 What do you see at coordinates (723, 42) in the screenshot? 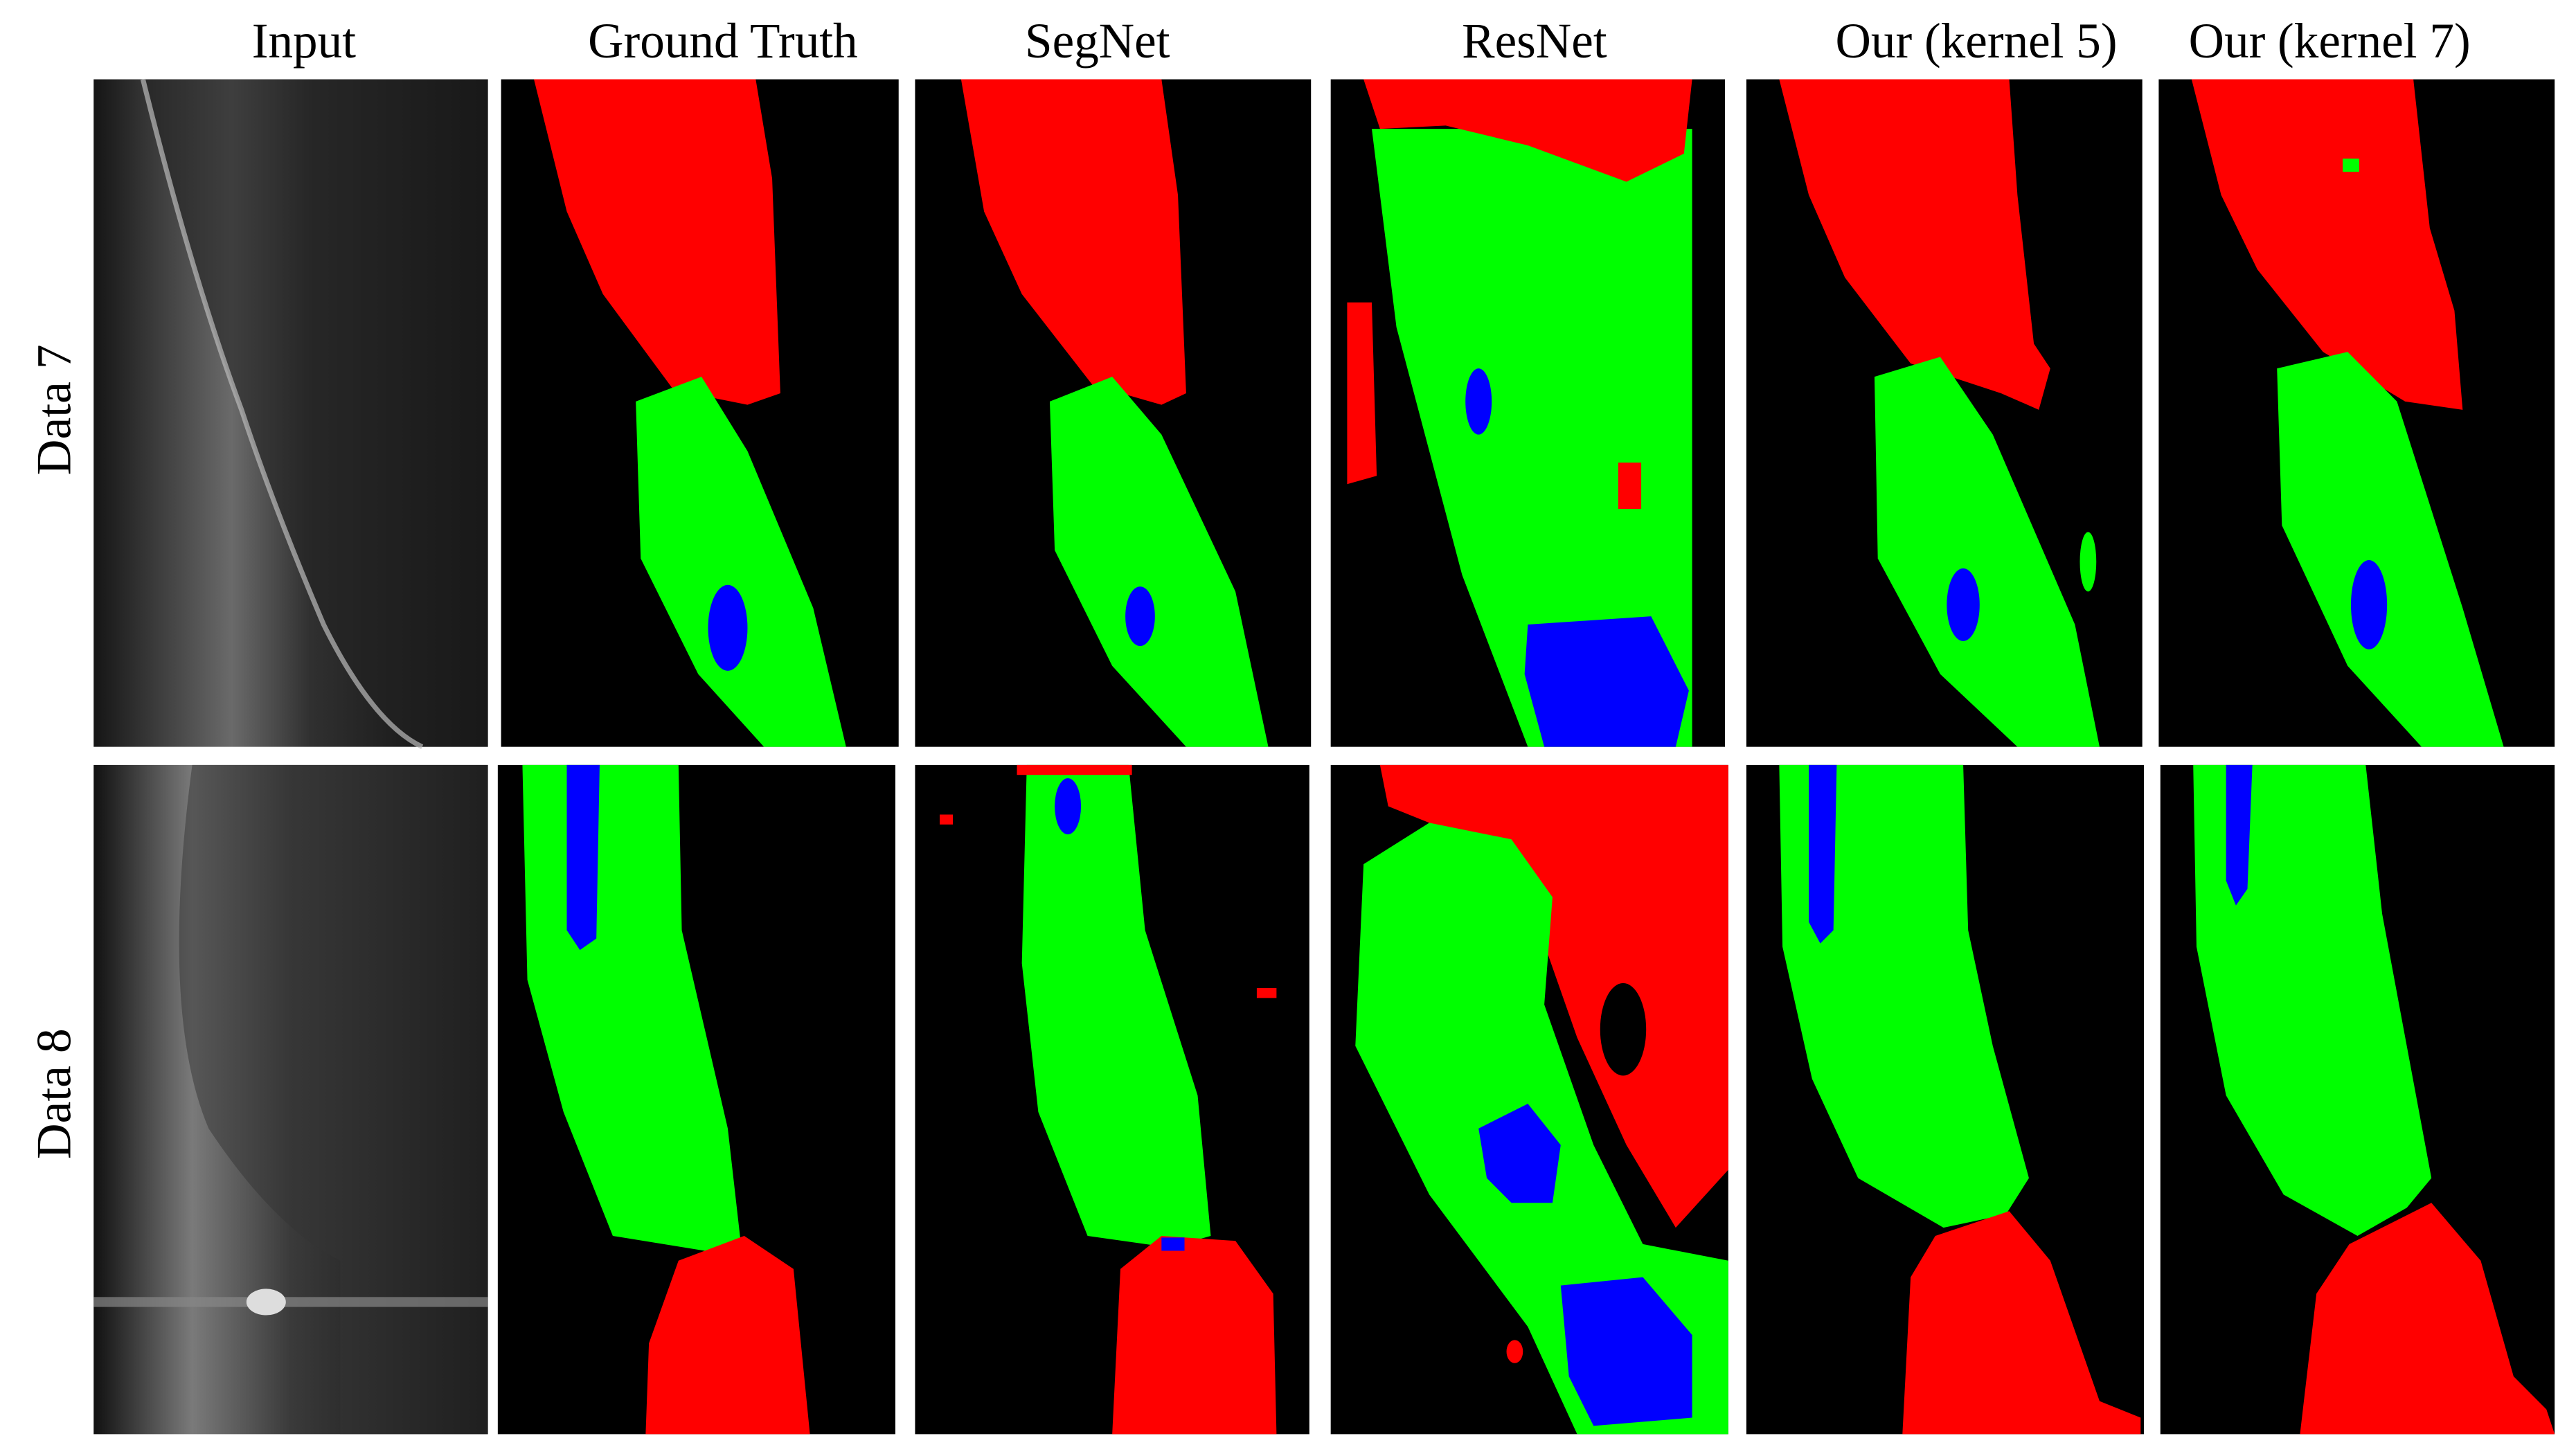
I see `column-header: Ground Truth` at bounding box center [723, 42].